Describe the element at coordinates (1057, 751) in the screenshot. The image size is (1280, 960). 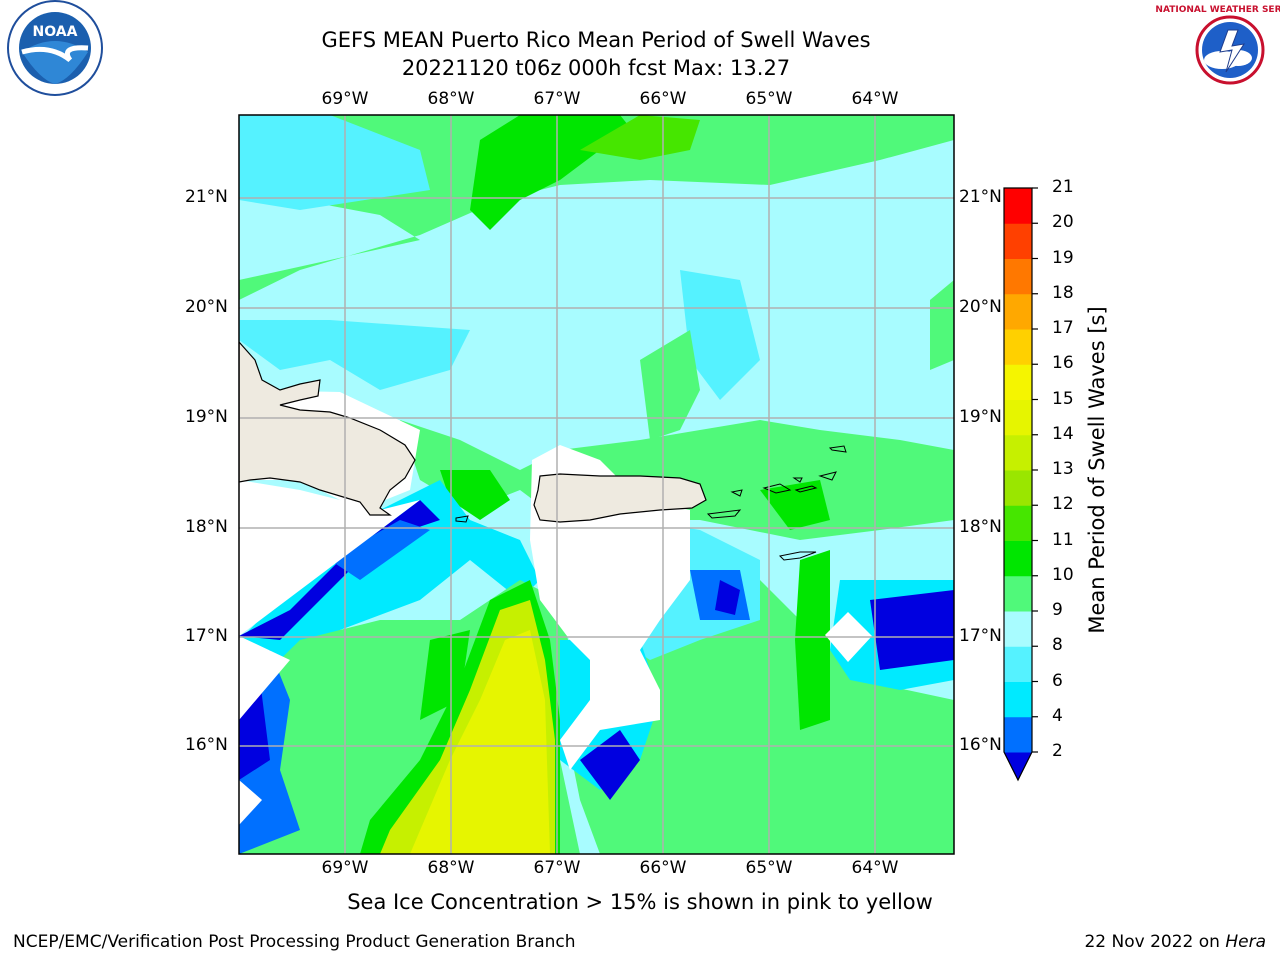
I see `colorbar-tick-2: 2` at that location.